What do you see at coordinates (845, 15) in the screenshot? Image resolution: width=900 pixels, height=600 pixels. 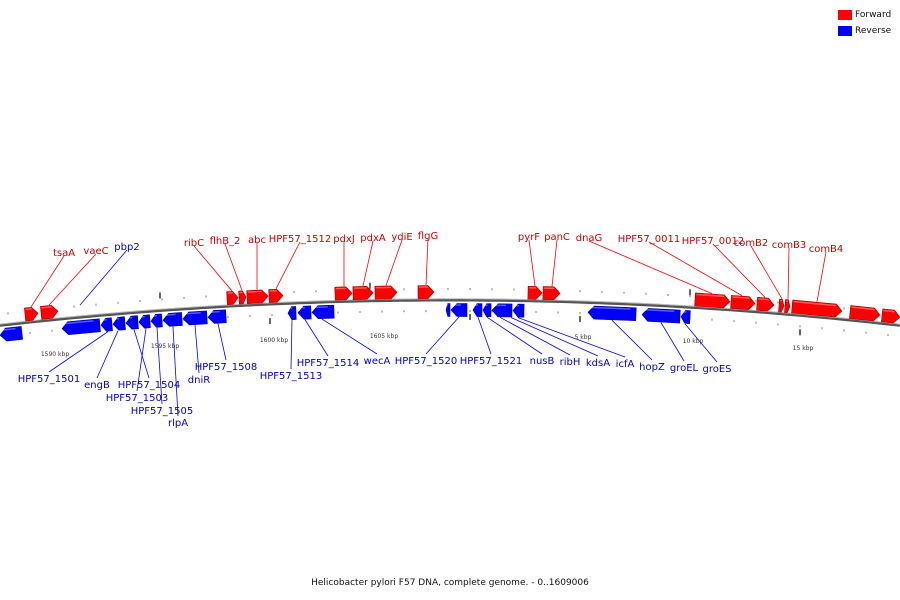 I see `forward-legend-swatch` at bounding box center [845, 15].